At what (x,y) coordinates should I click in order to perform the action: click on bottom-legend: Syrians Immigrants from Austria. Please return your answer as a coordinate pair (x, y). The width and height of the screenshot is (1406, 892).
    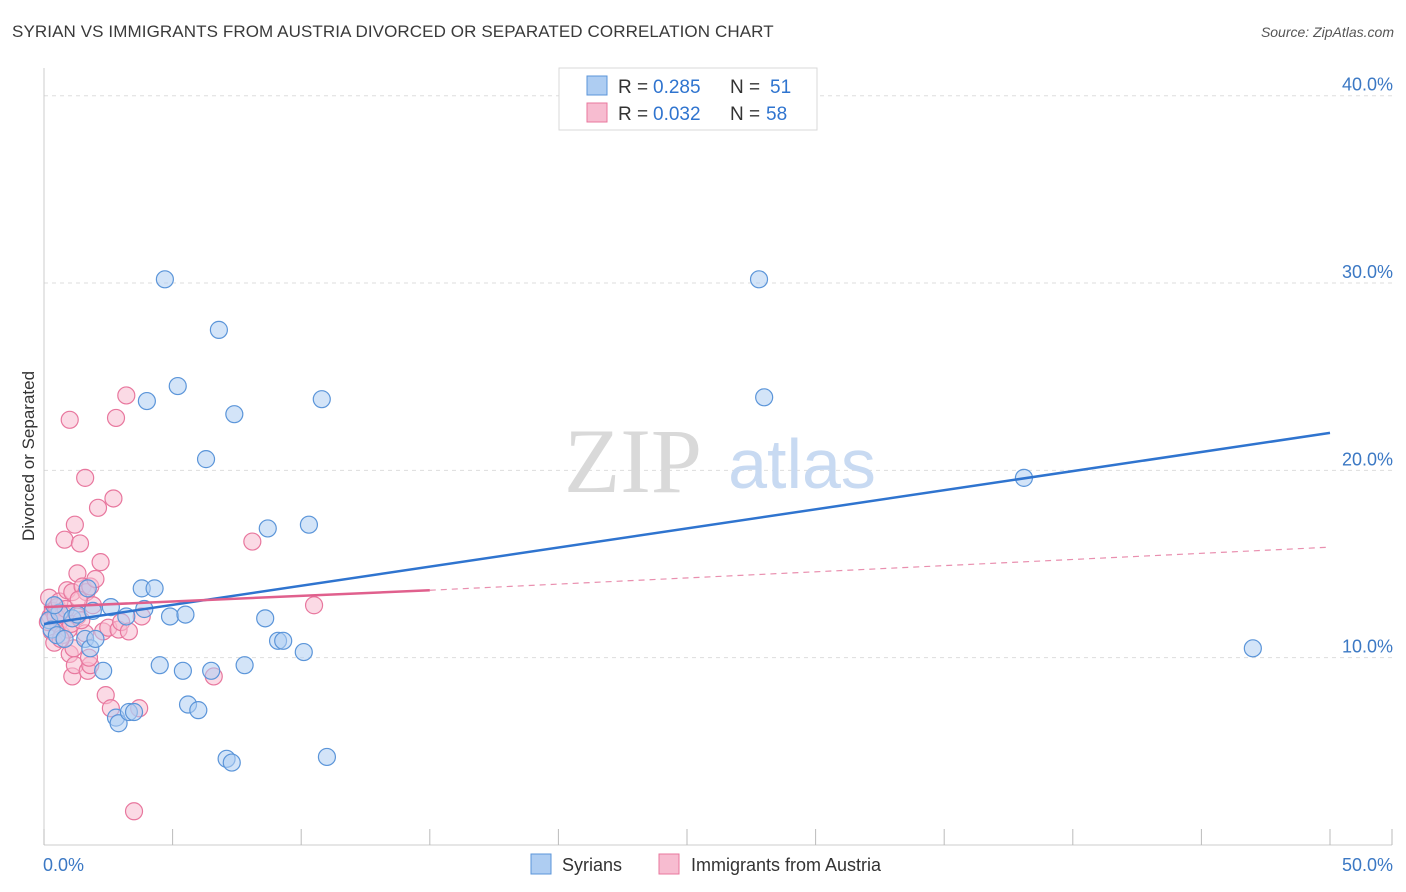
    Looking at the image, I should click on (706, 864).